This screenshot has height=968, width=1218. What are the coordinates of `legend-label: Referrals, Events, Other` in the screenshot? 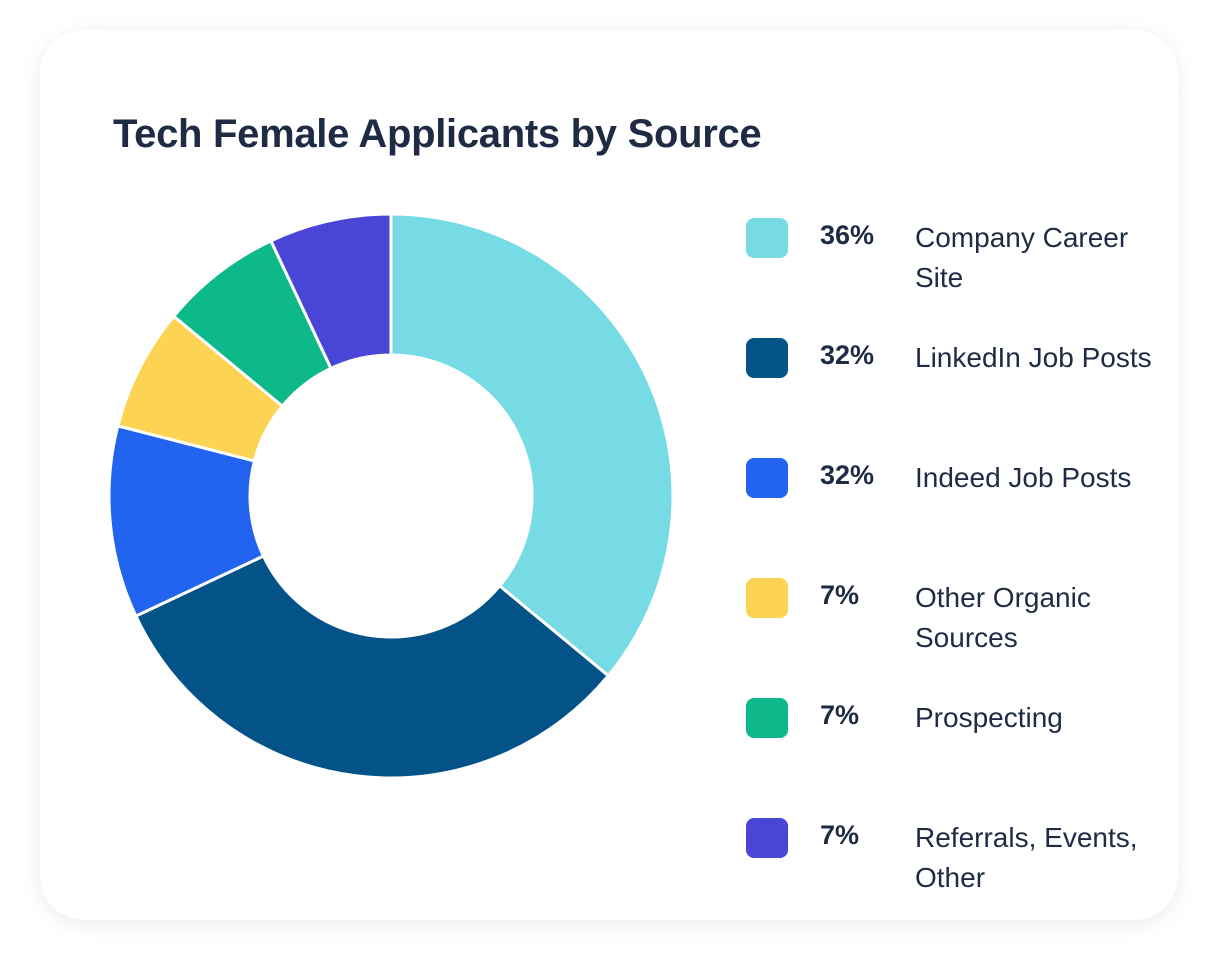 It's located at (1026, 857).